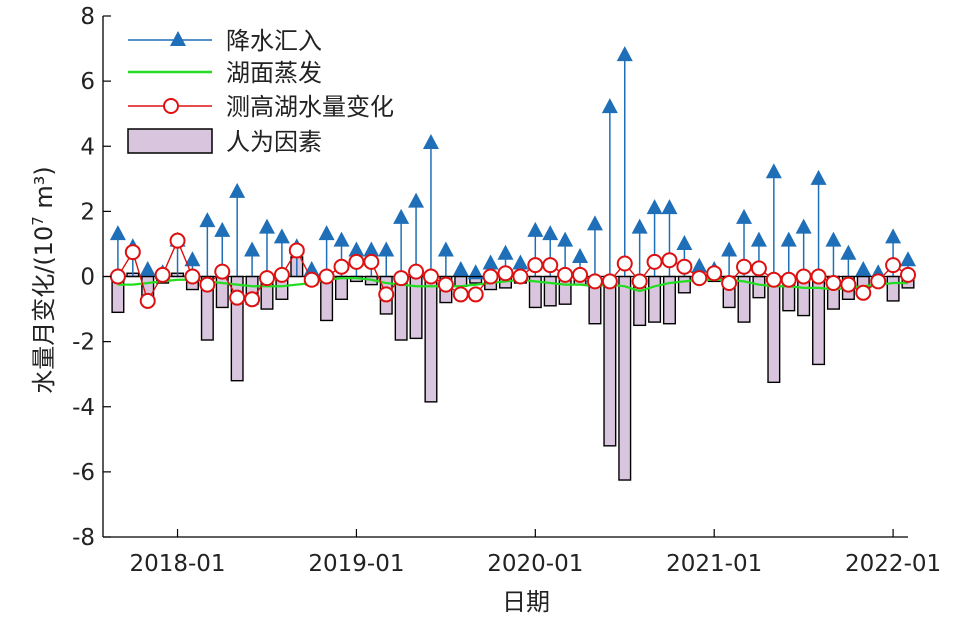 The width and height of the screenshot is (957, 622). What do you see at coordinates (225, 73) in the screenshot?
I see `legend-item-evaporation: 湖面蒸发` at bounding box center [225, 73].